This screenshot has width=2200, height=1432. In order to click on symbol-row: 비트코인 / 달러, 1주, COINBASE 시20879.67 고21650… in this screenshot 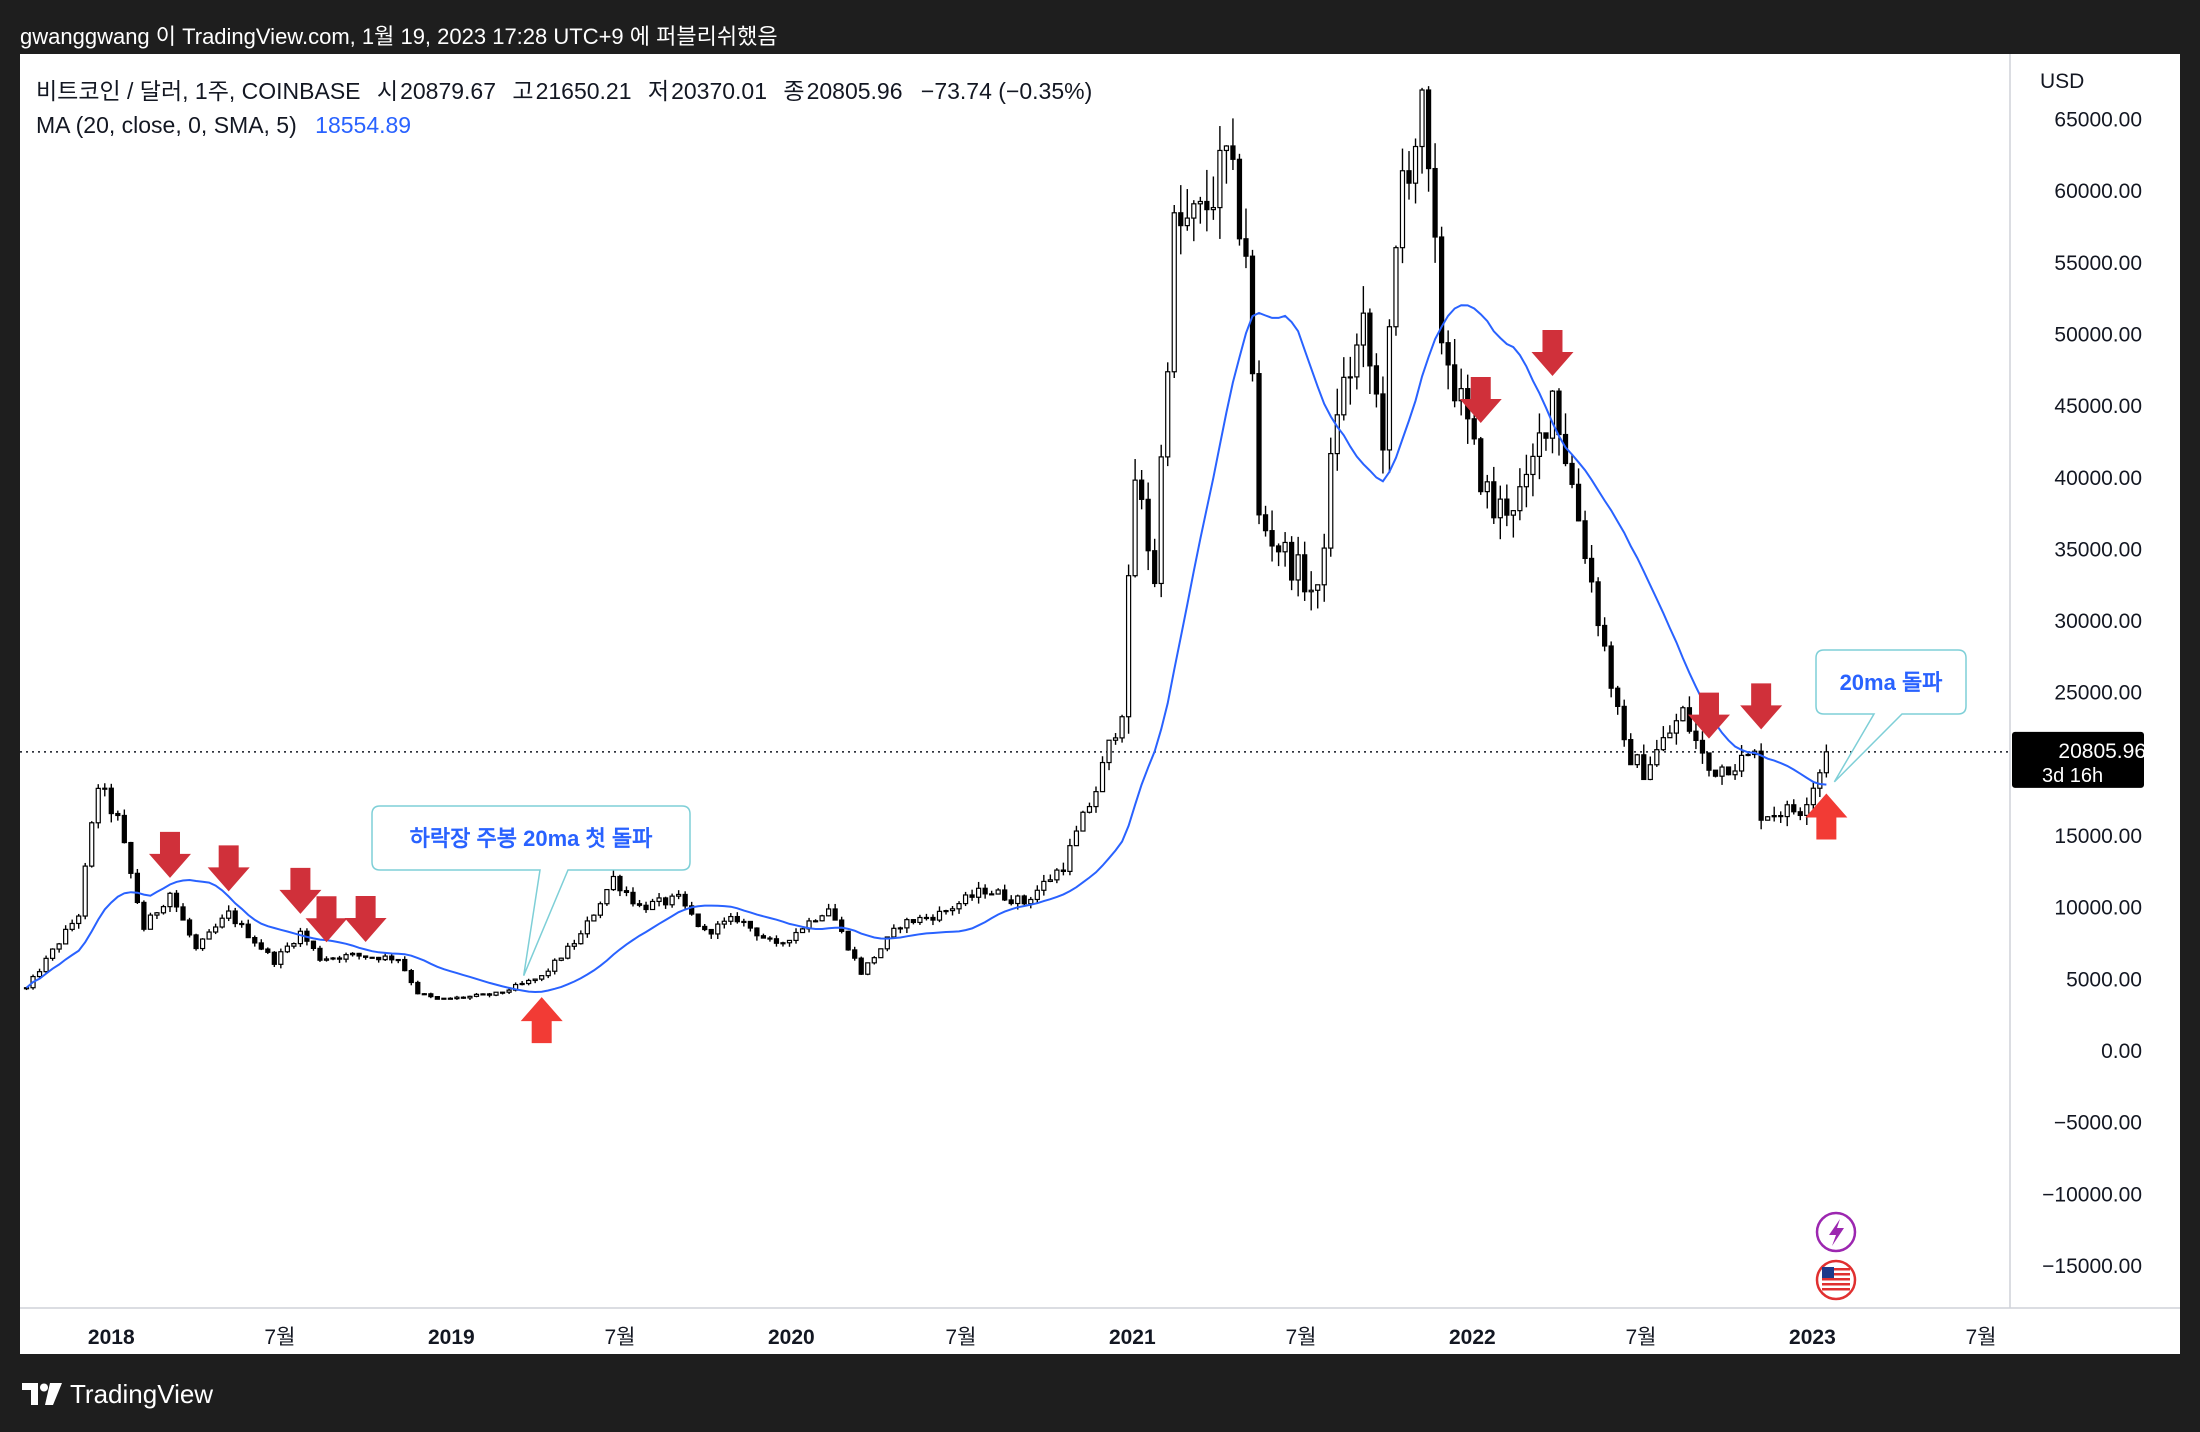, I will do `click(564, 91)`.